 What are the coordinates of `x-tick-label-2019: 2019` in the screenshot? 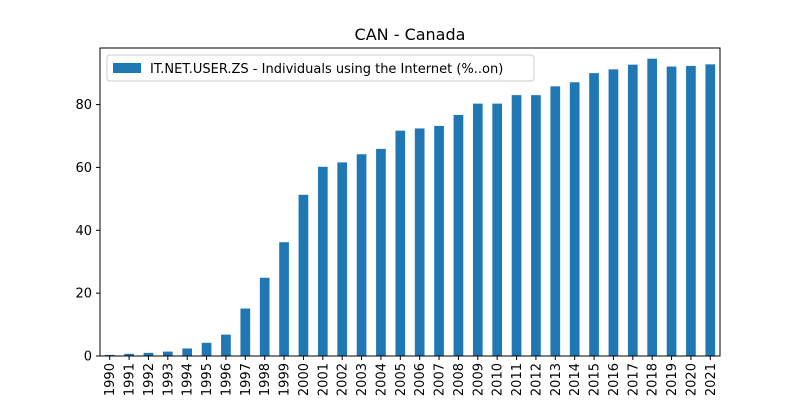 It's located at (672, 379).